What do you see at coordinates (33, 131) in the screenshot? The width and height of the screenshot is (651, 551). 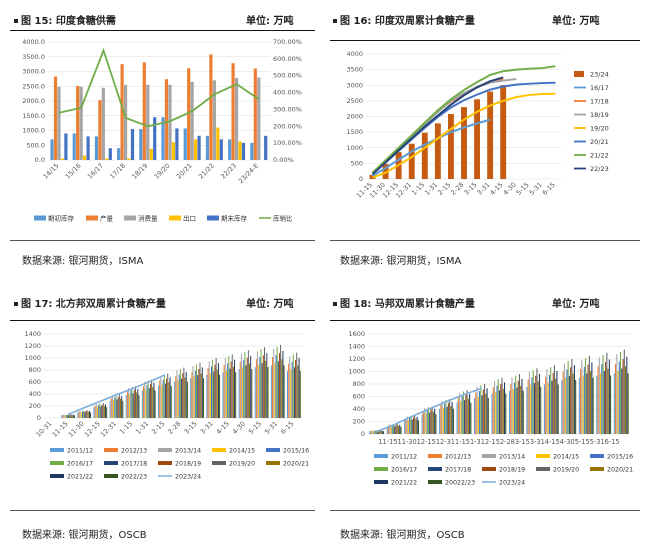 I see `y-tick-label: 1000.0` at bounding box center [33, 131].